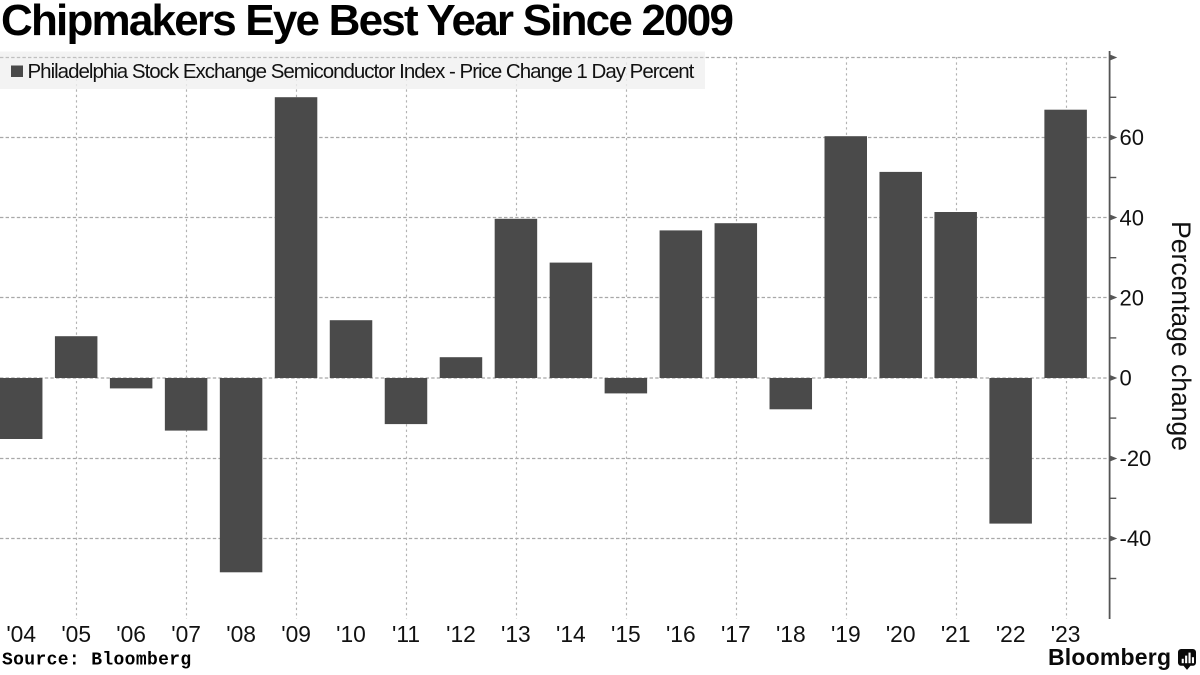 Image resolution: width=1200 pixels, height=675 pixels. Describe the element at coordinates (241, 634) in the screenshot. I see `svg-text: '08` at that location.